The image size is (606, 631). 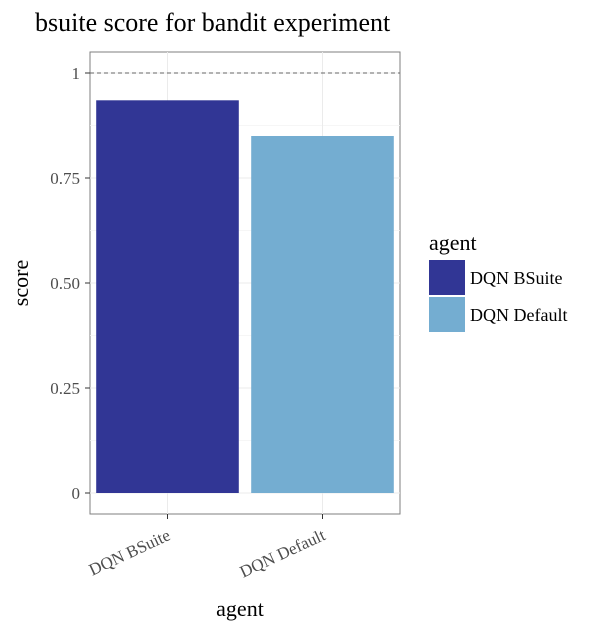 I want to click on y-tick-label: 0.75, so click(x=65, y=178).